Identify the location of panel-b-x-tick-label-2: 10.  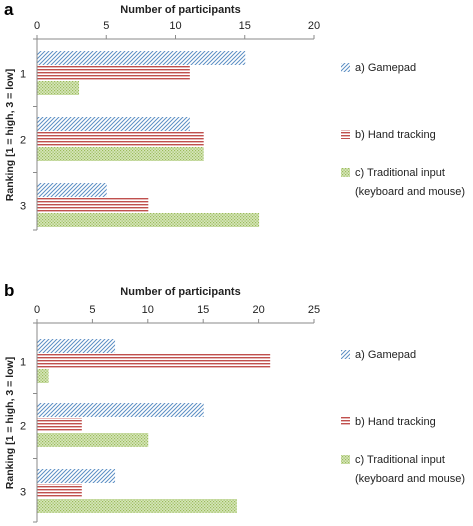
(148, 310).